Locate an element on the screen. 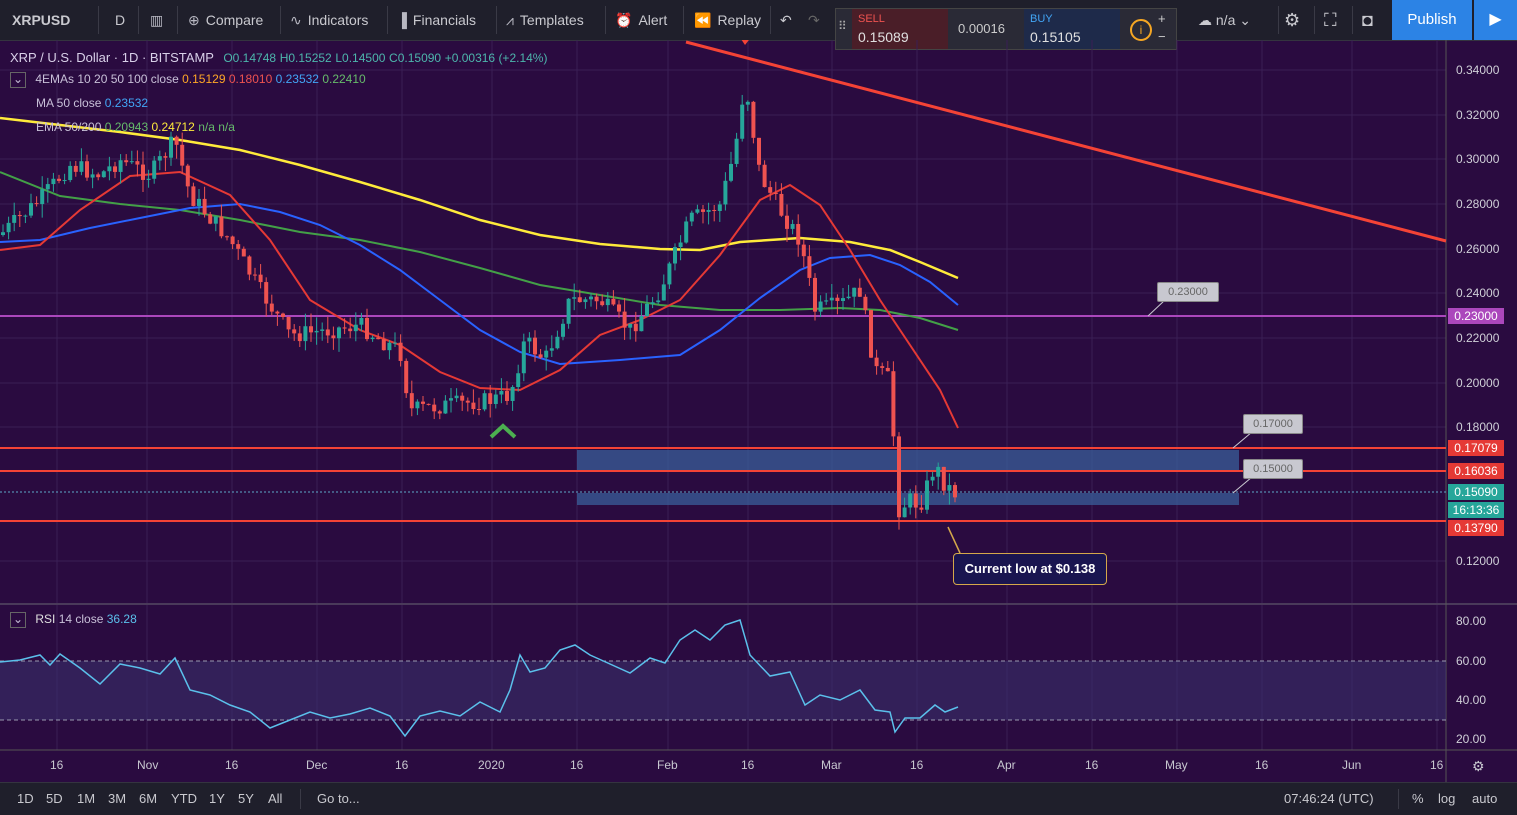  divider is located at coordinates (1278, 20).